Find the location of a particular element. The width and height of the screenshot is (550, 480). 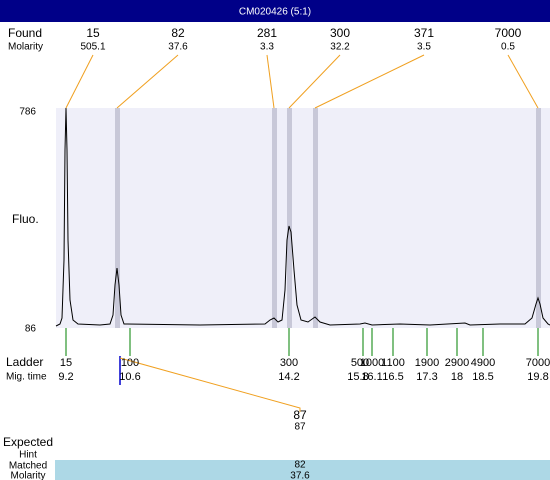

peak-molarity: 0.5 is located at coordinates (508, 47).